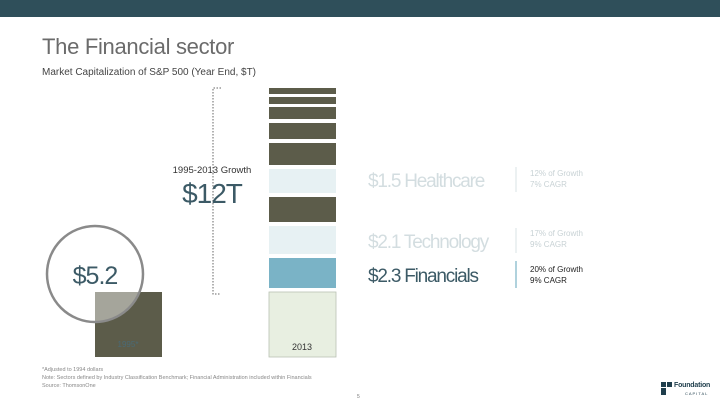  What do you see at coordinates (556, 269) in the screenshot?
I see `sector-growth-financials: 20% of Growth` at bounding box center [556, 269].